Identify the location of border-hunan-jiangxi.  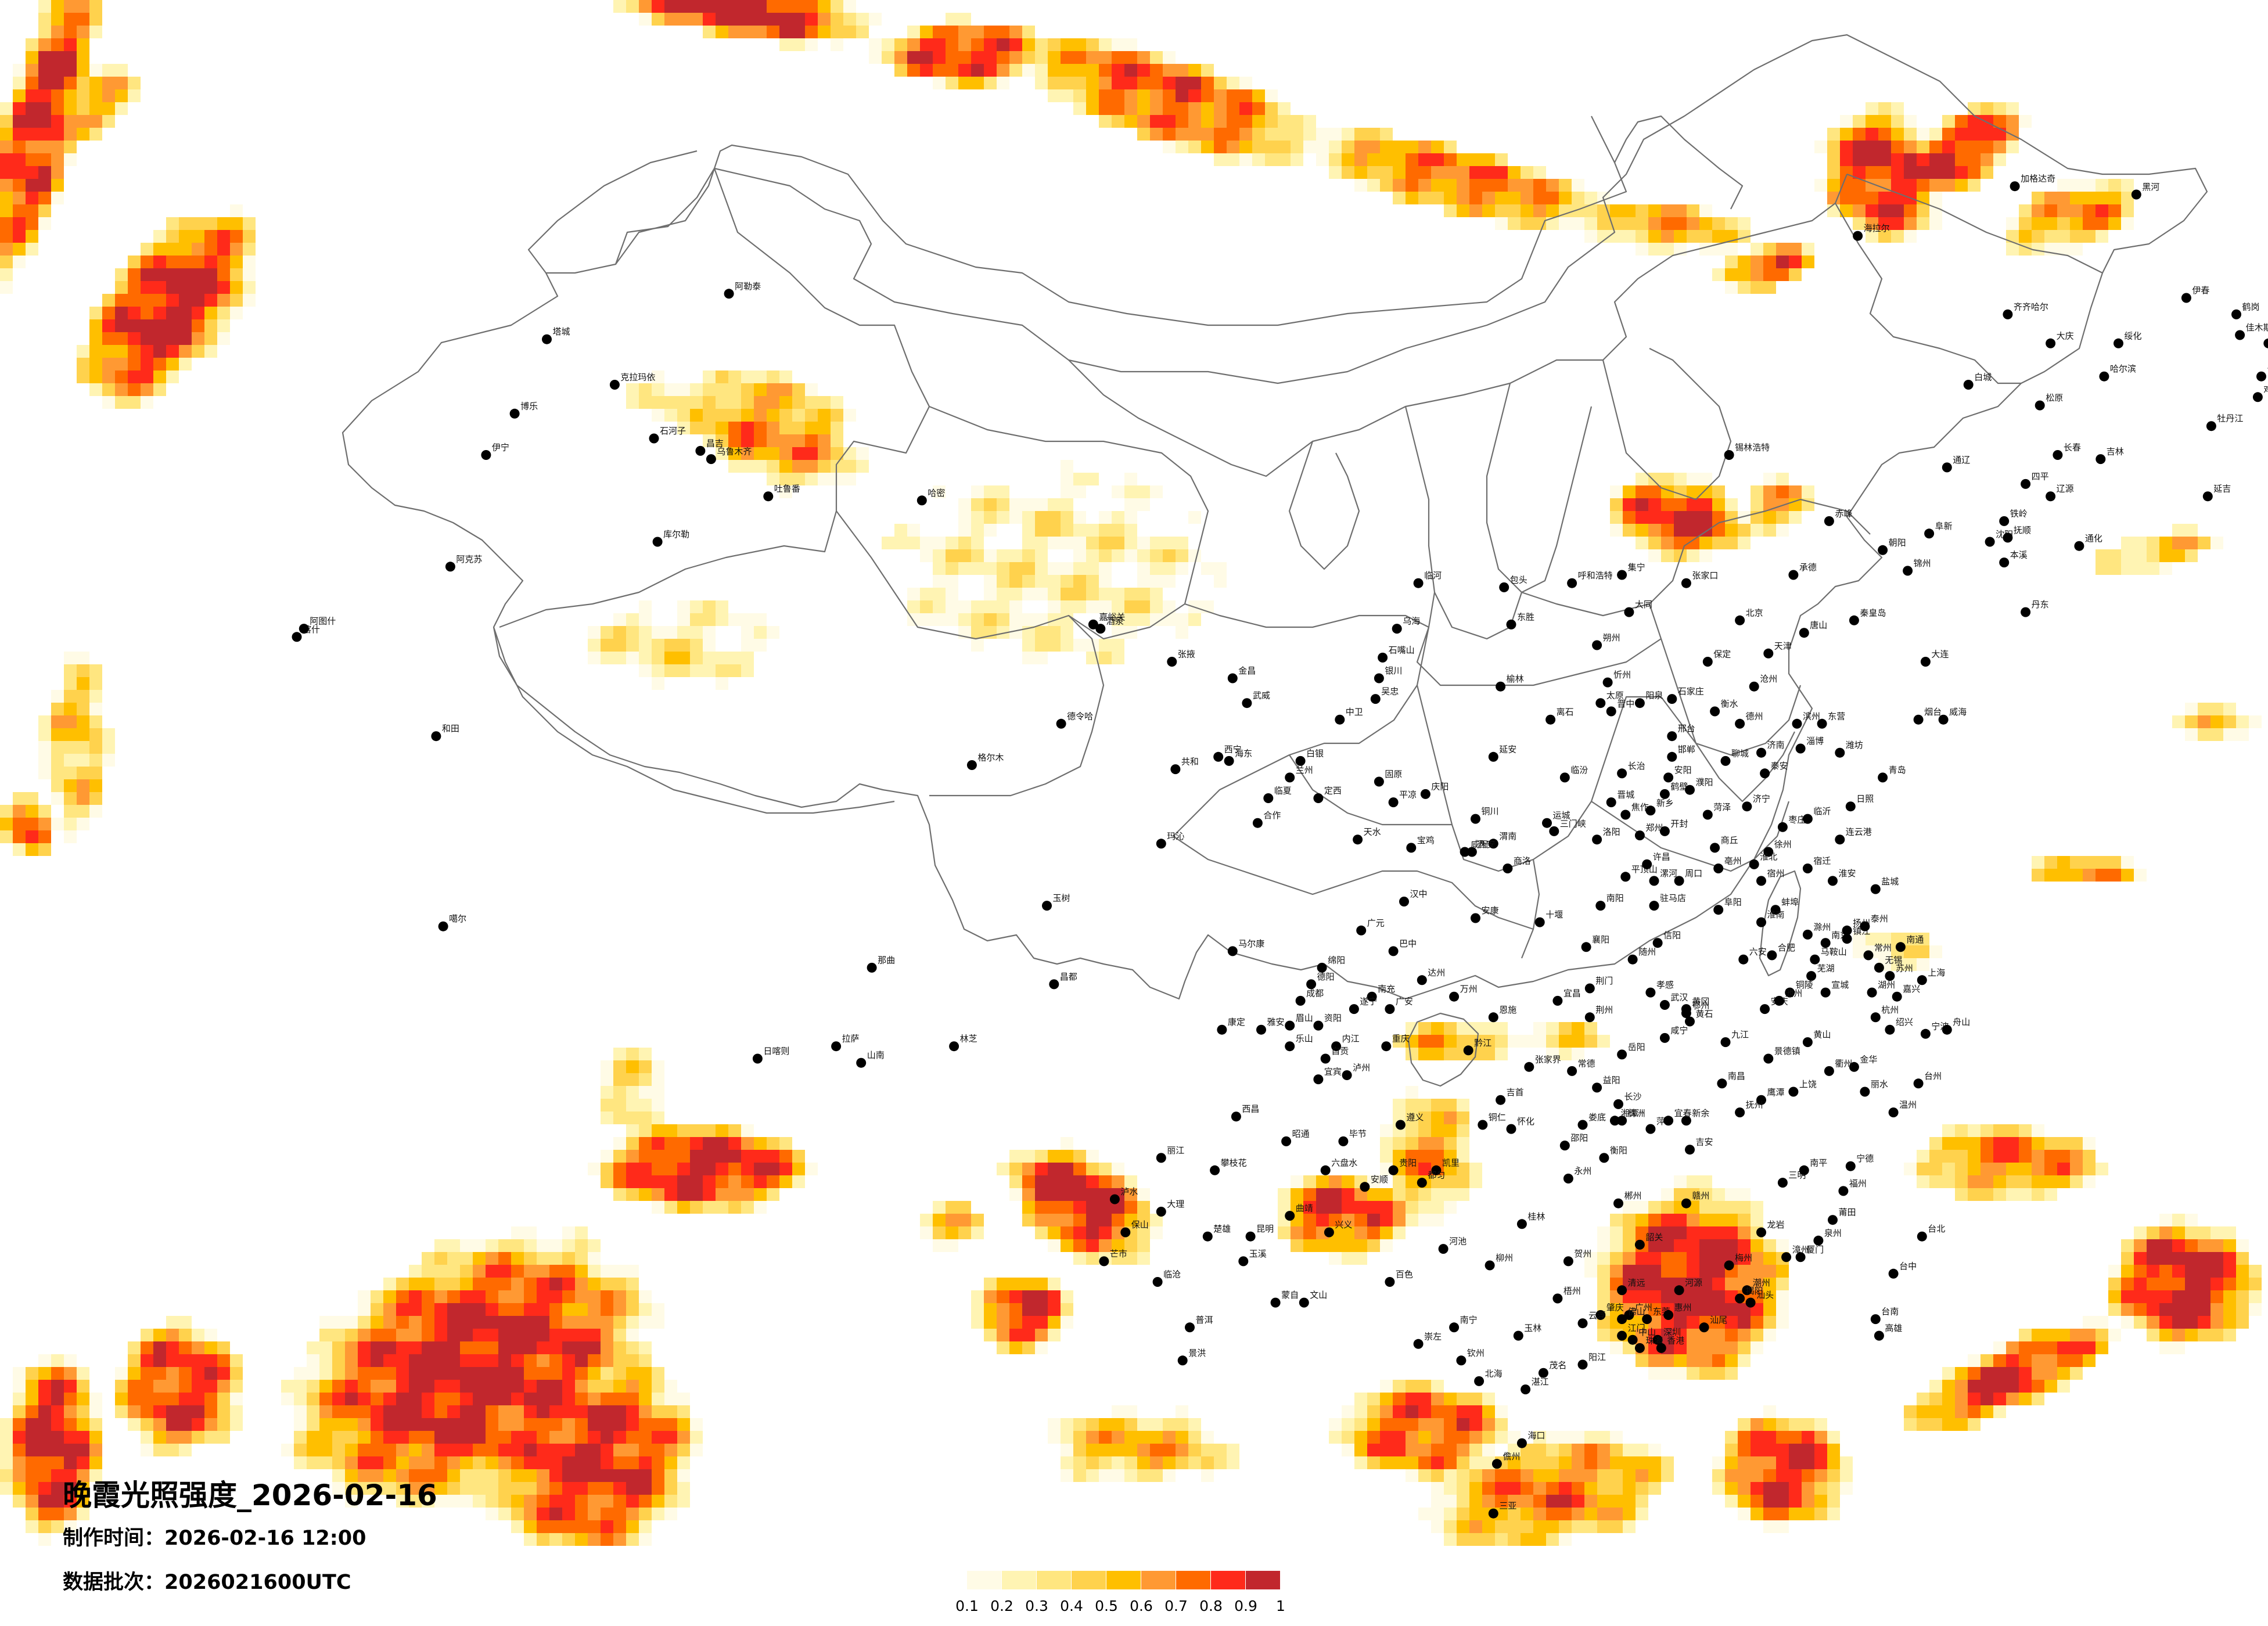
(1556, 778).